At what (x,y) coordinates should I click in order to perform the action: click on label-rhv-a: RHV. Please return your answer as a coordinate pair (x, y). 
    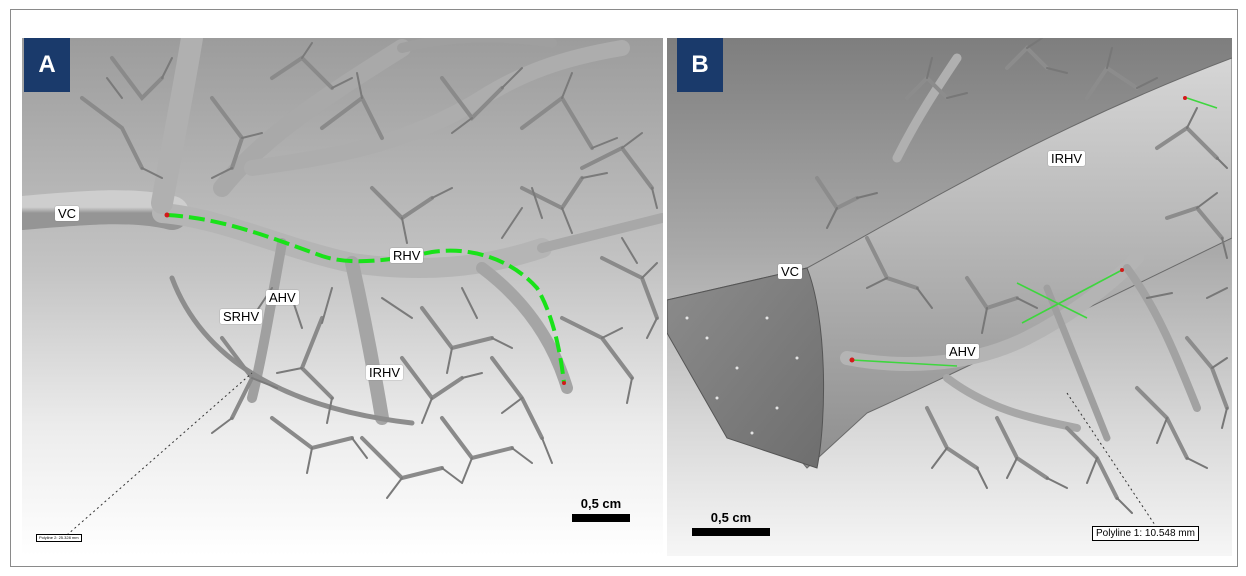
    Looking at the image, I should click on (407, 255).